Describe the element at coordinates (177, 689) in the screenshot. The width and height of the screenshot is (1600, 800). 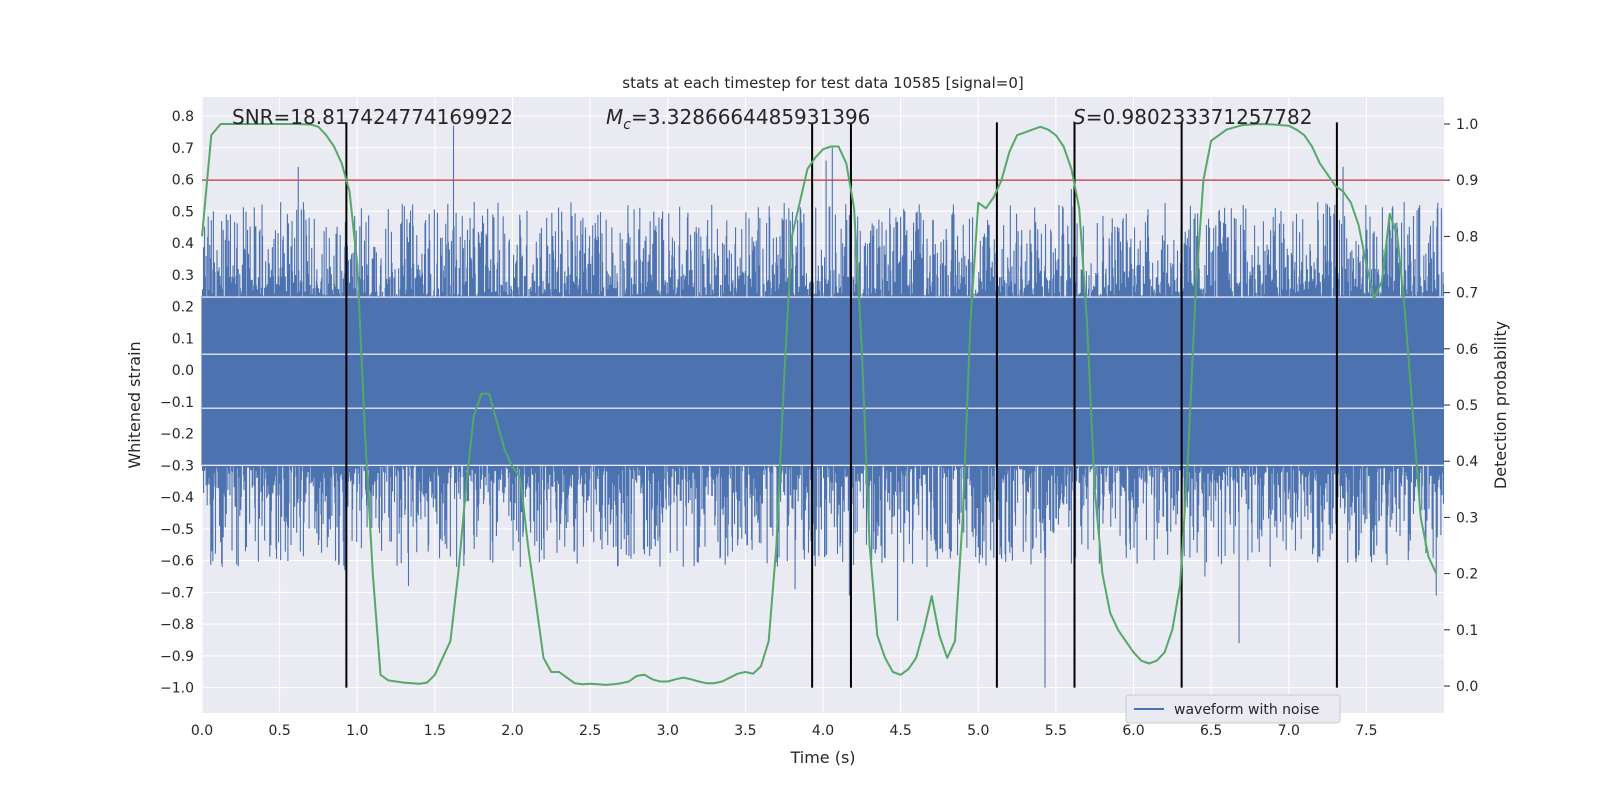
I see `y-tick-label: −1.0` at that location.